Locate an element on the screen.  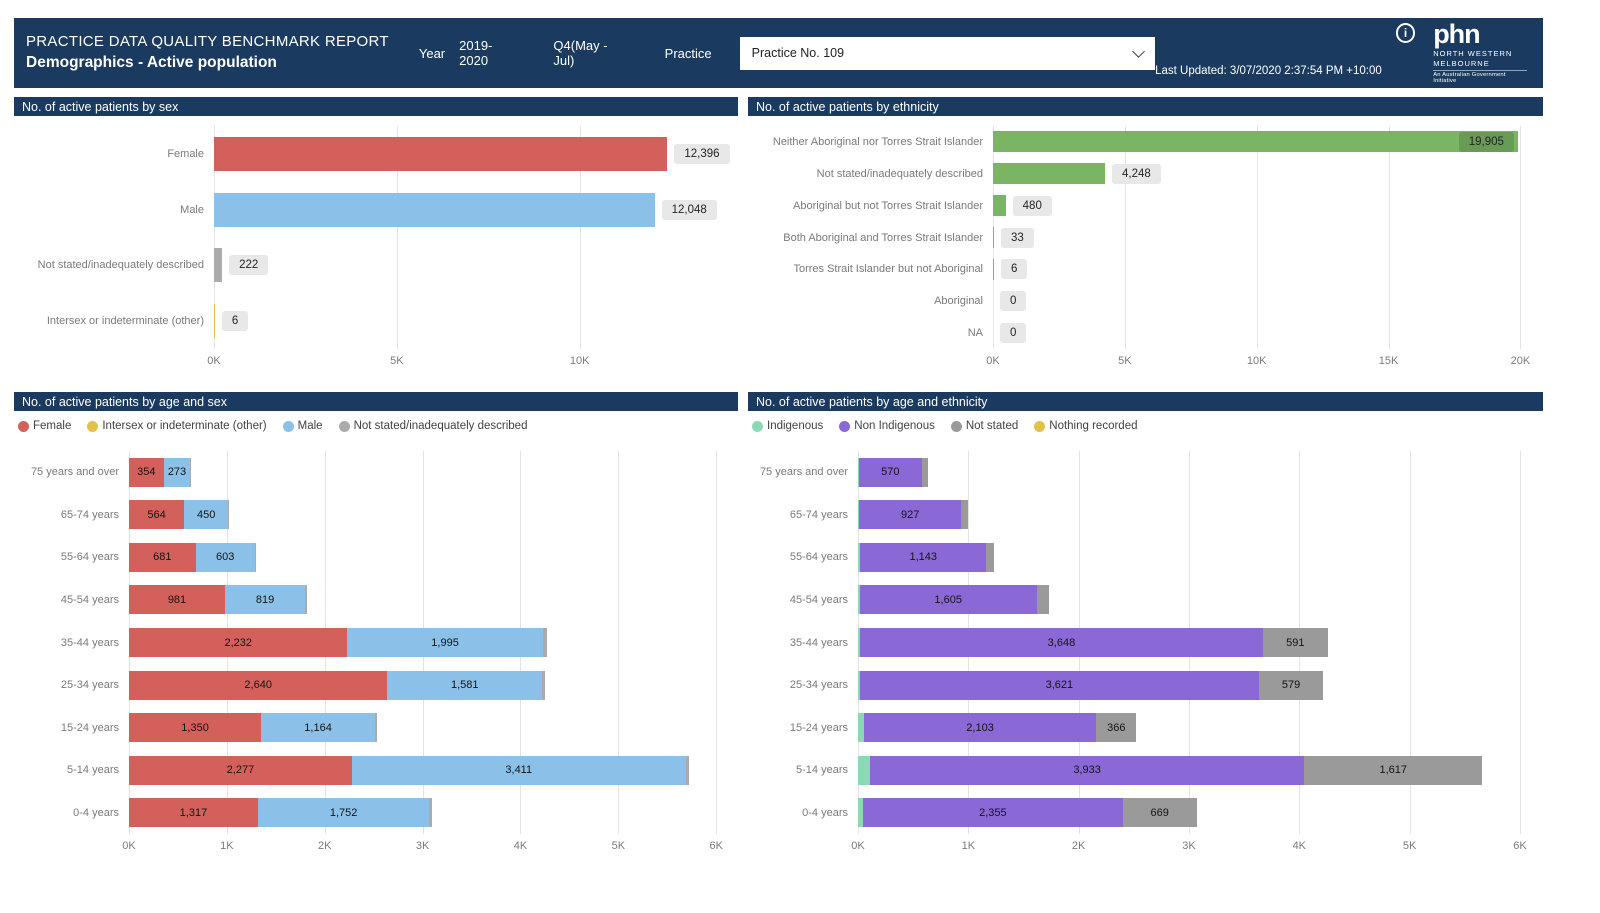
category-label: 75 years and over is located at coordinates (803, 472).